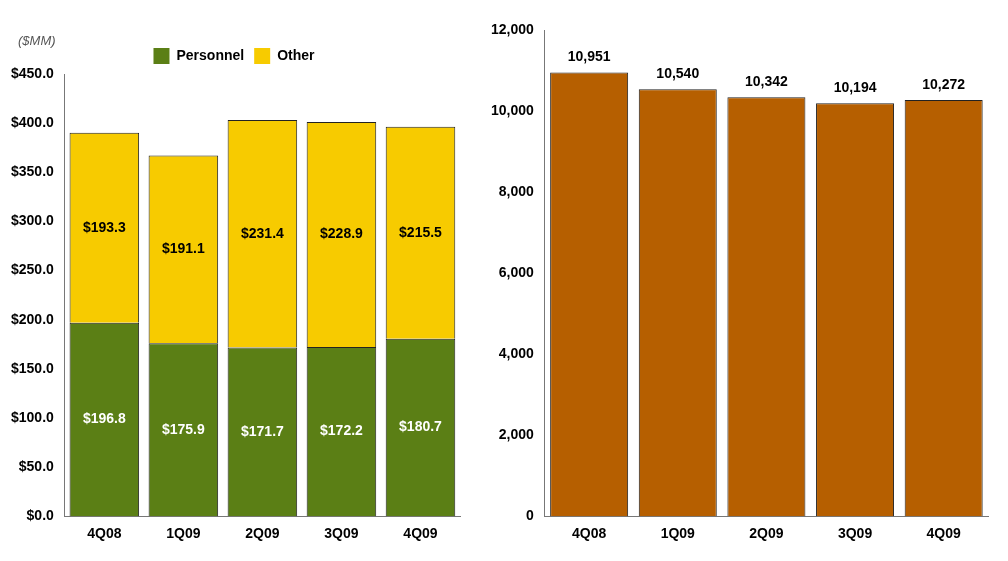  Describe the element at coordinates (32, 171) in the screenshot. I see `y-tick-label: $350.0` at that location.